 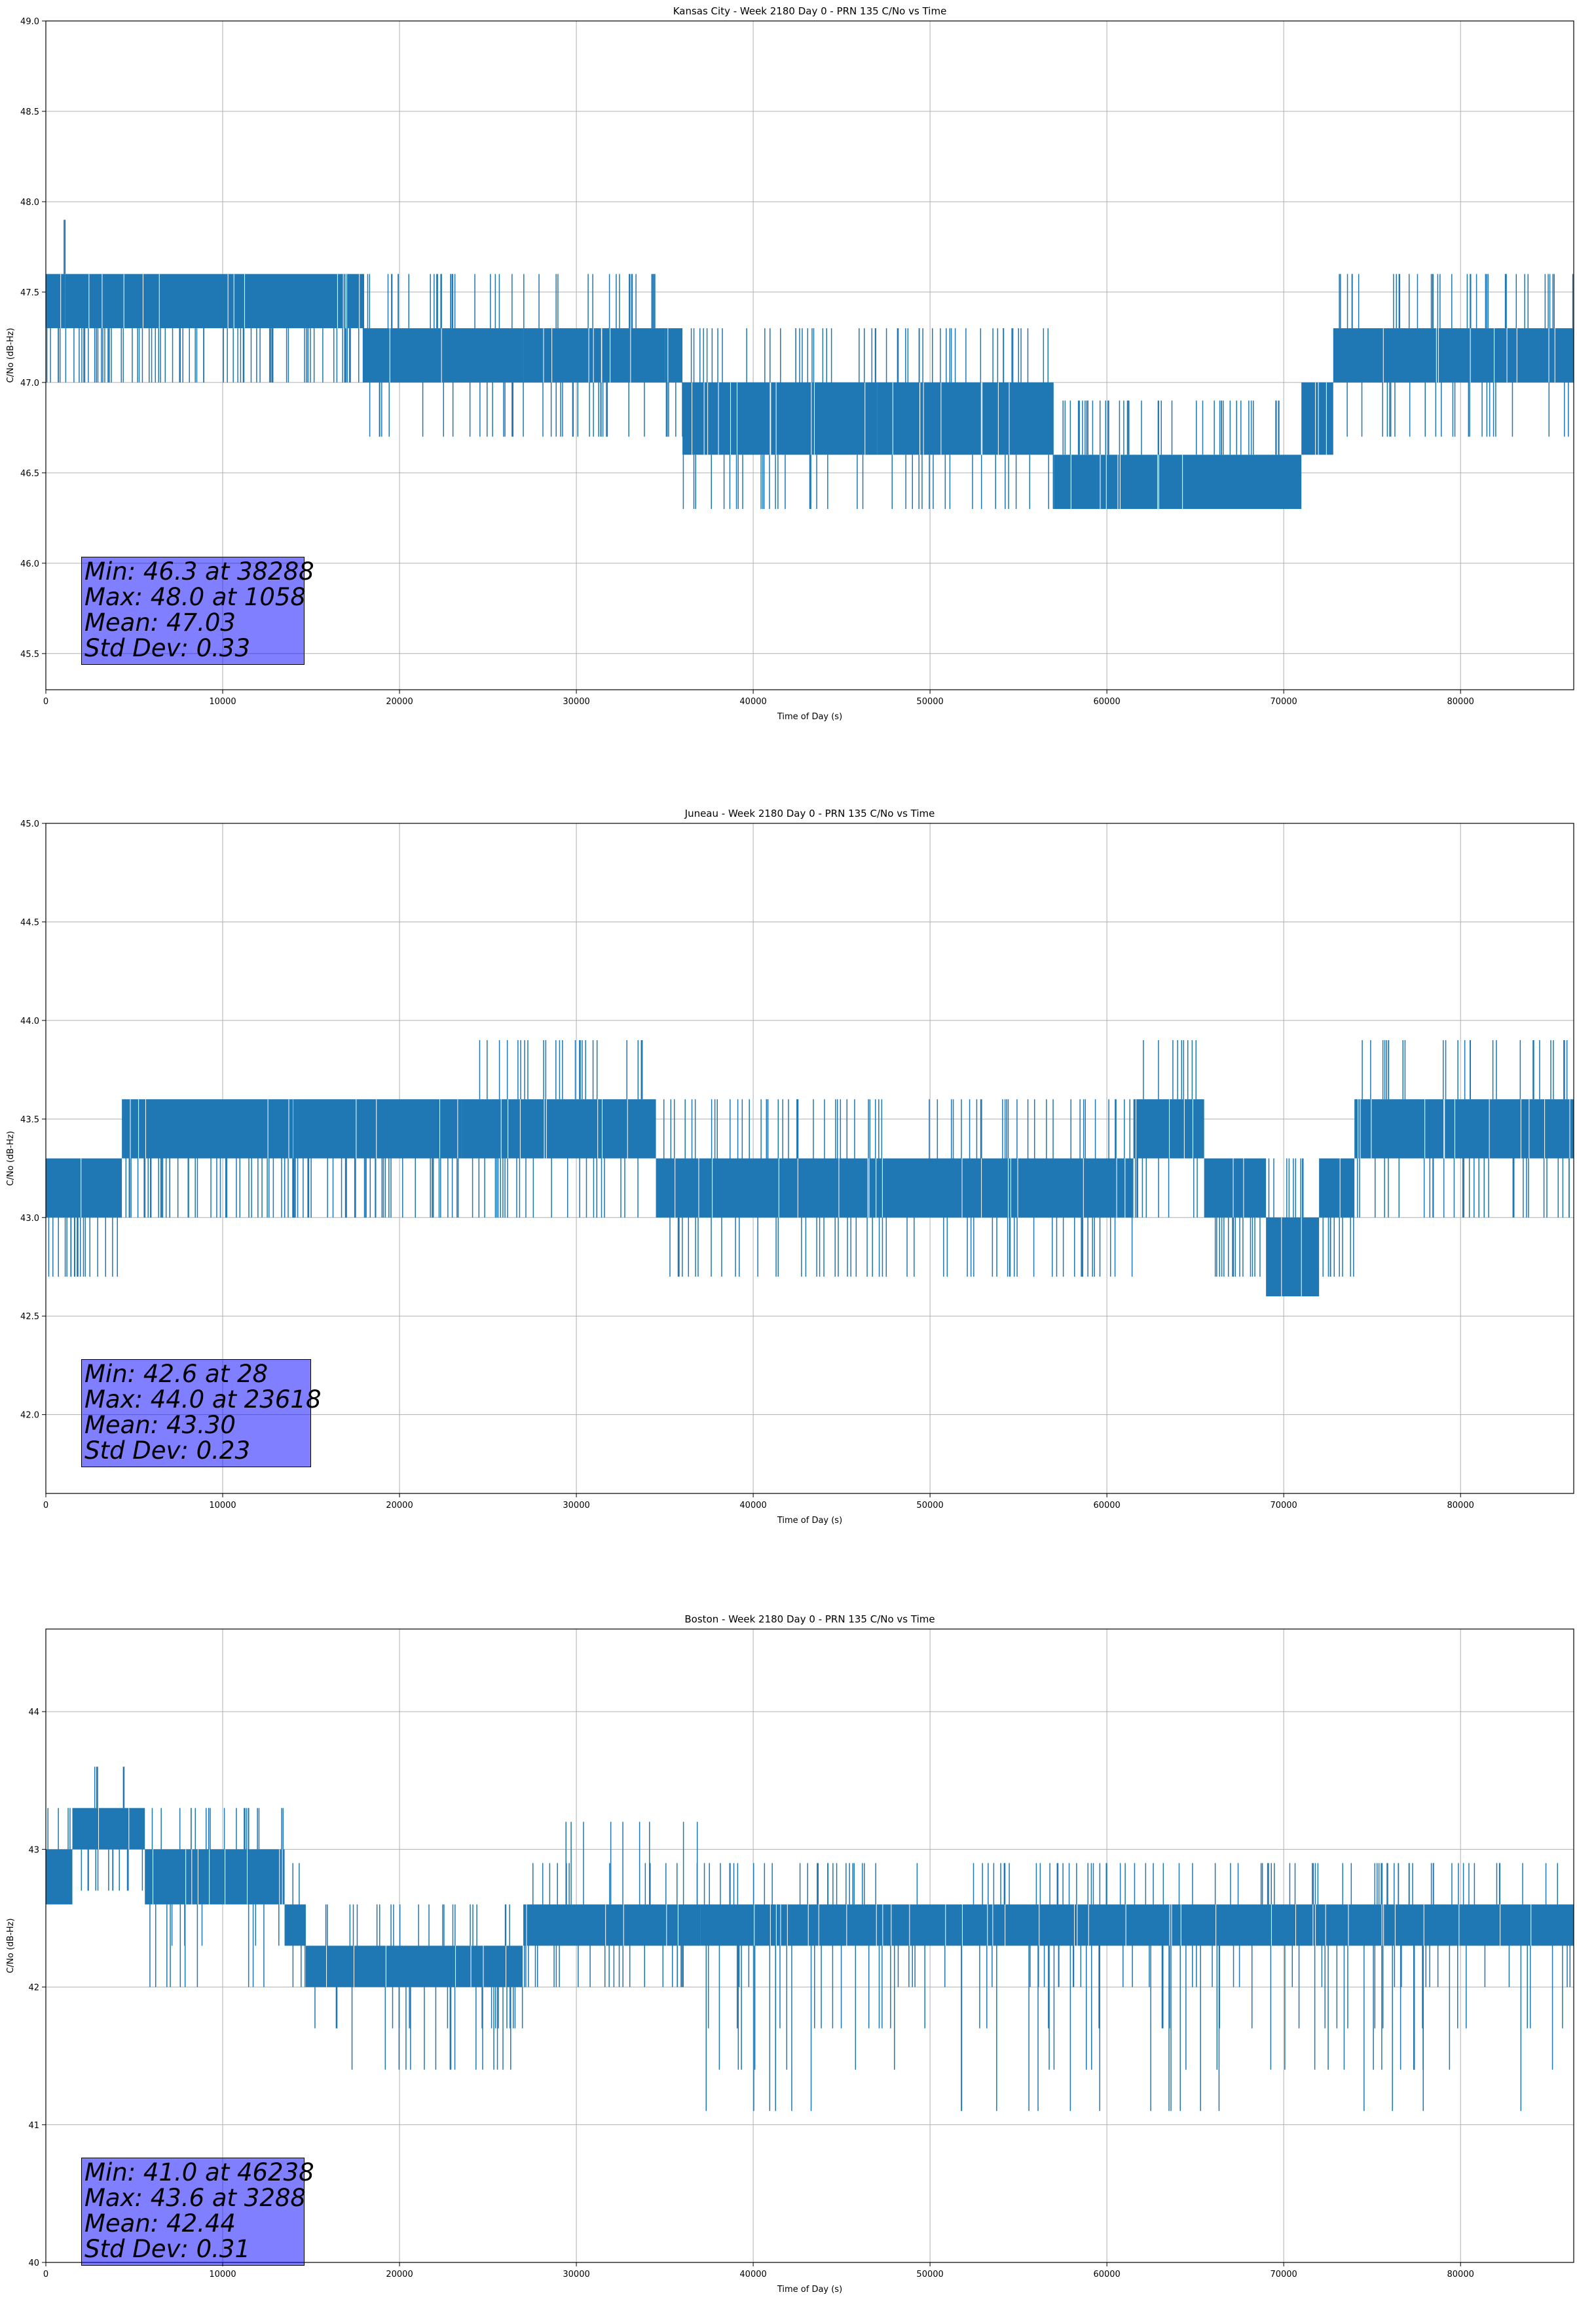 I want to click on stats-min: Min: 42.6 at 28, so click(x=176, y=1374).